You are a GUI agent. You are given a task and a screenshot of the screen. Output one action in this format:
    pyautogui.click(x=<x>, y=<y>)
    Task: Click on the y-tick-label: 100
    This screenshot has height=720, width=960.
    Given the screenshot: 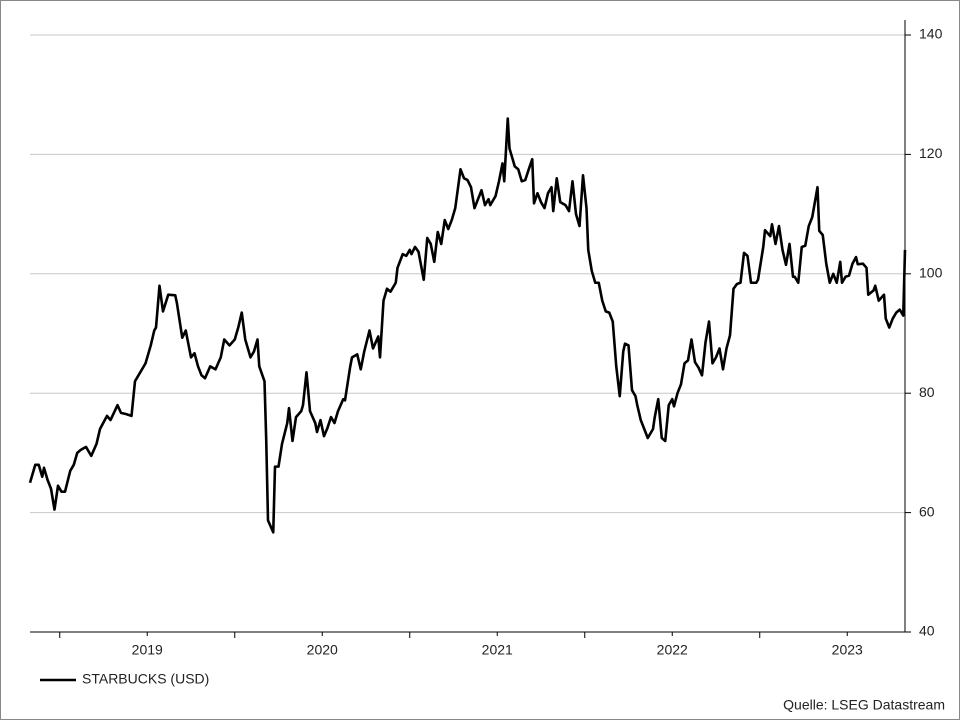 What is the action you would take?
    pyautogui.click(x=931, y=273)
    